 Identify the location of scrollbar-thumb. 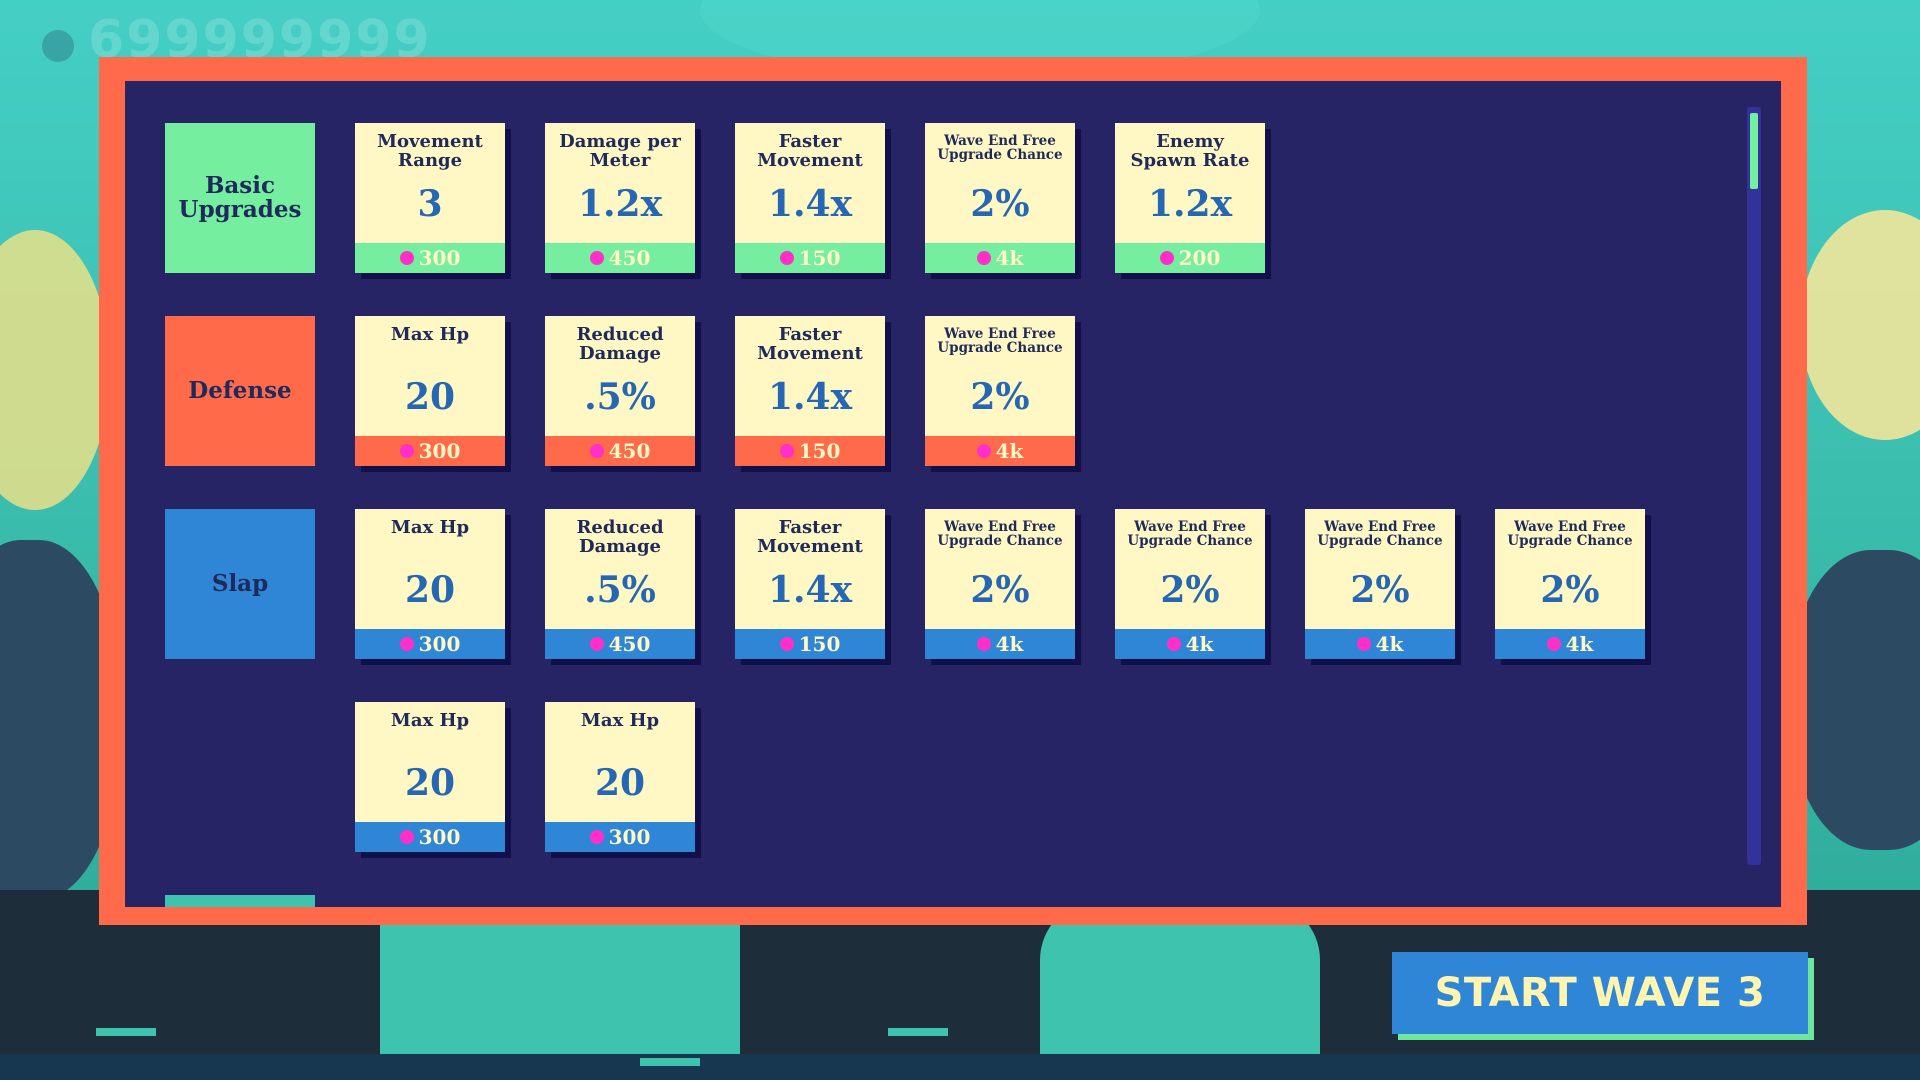
(1754, 151).